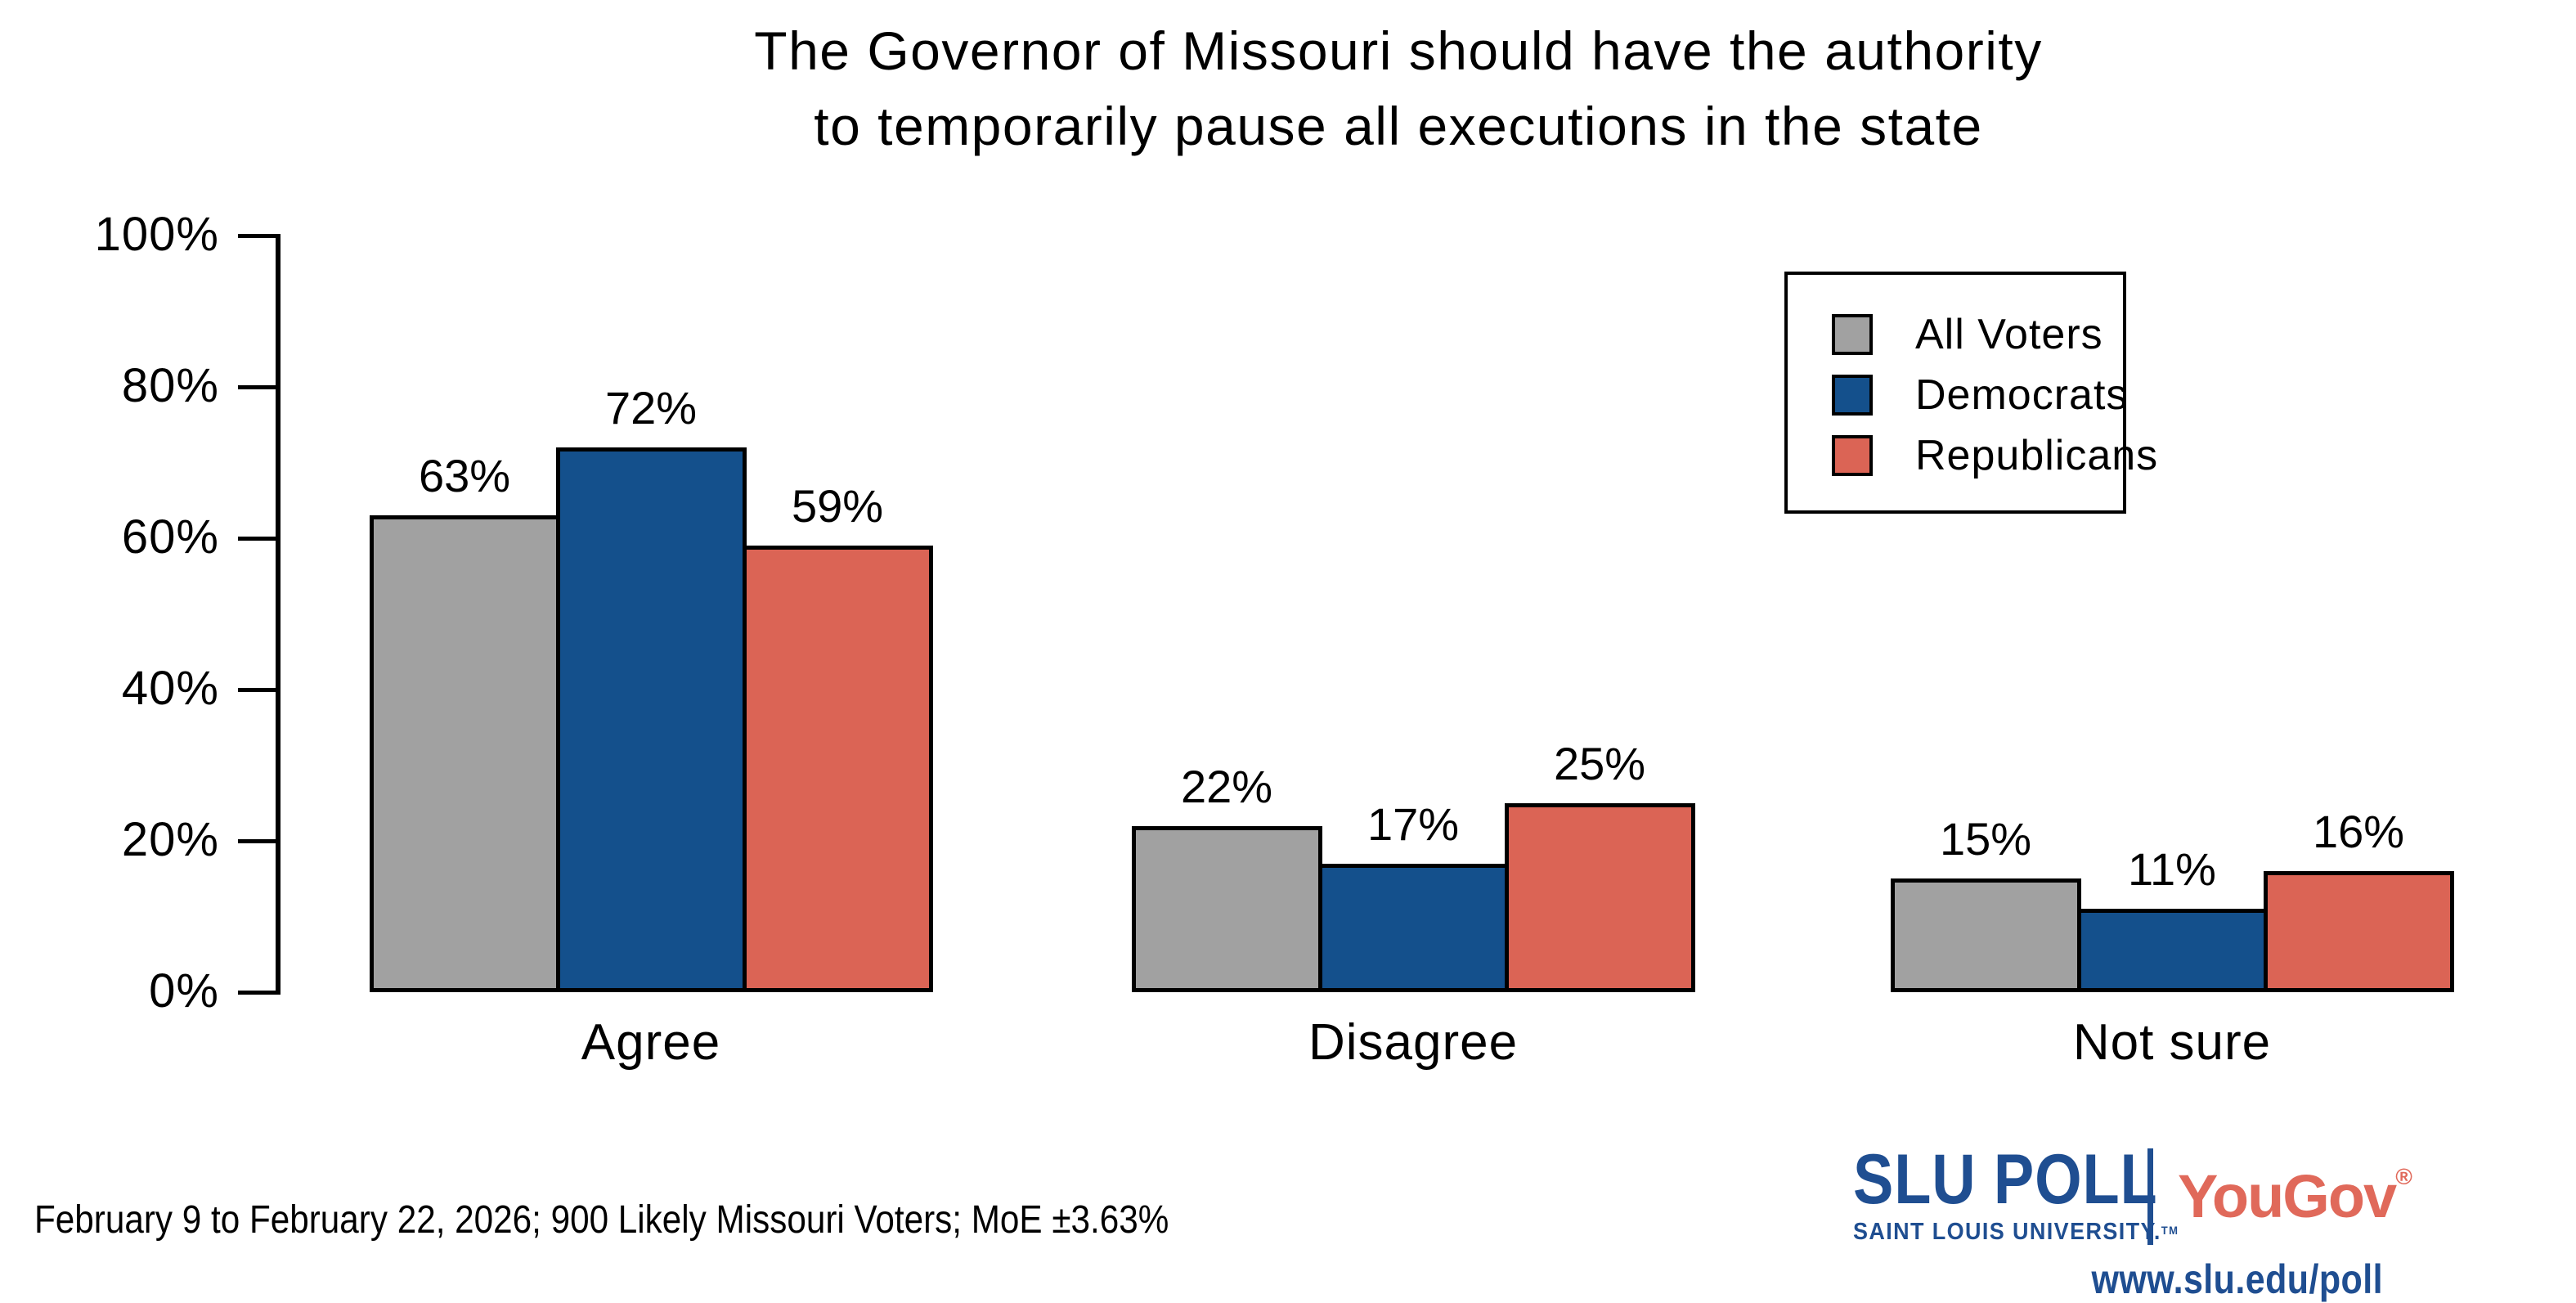 This screenshot has height=1303, width=2576. What do you see at coordinates (156, 234) in the screenshot?
I see `y-tick-label: 100%` at bounding box center [156, 234].